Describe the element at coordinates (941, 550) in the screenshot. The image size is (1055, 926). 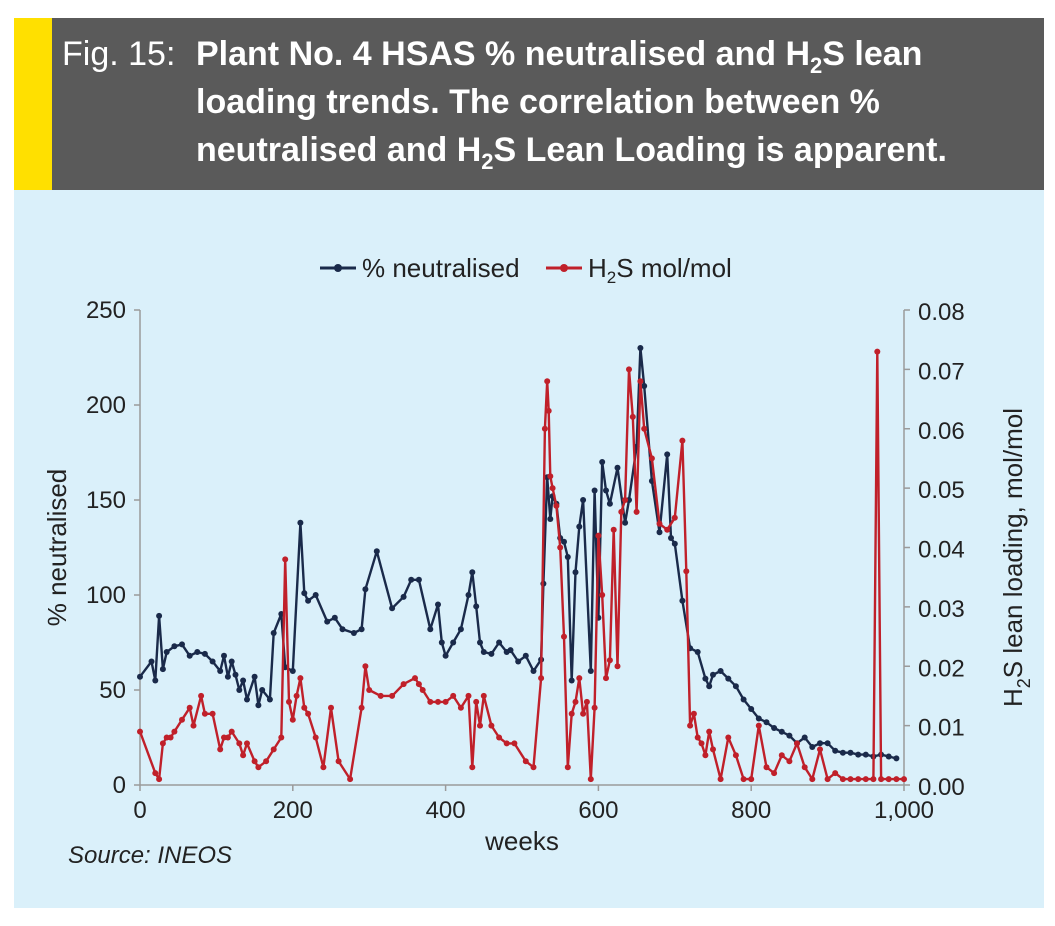
I see `y-right-tick-label: 0.04` at that location.